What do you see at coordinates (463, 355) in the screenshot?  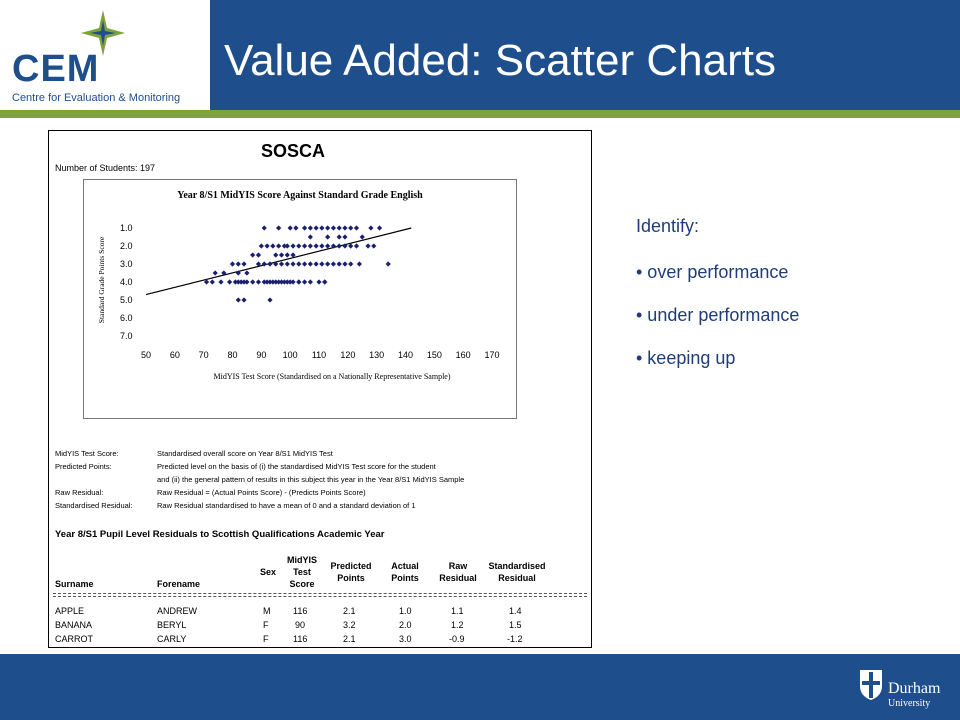 I see `x-tick-label: 160` at bounding box center [463, 355].